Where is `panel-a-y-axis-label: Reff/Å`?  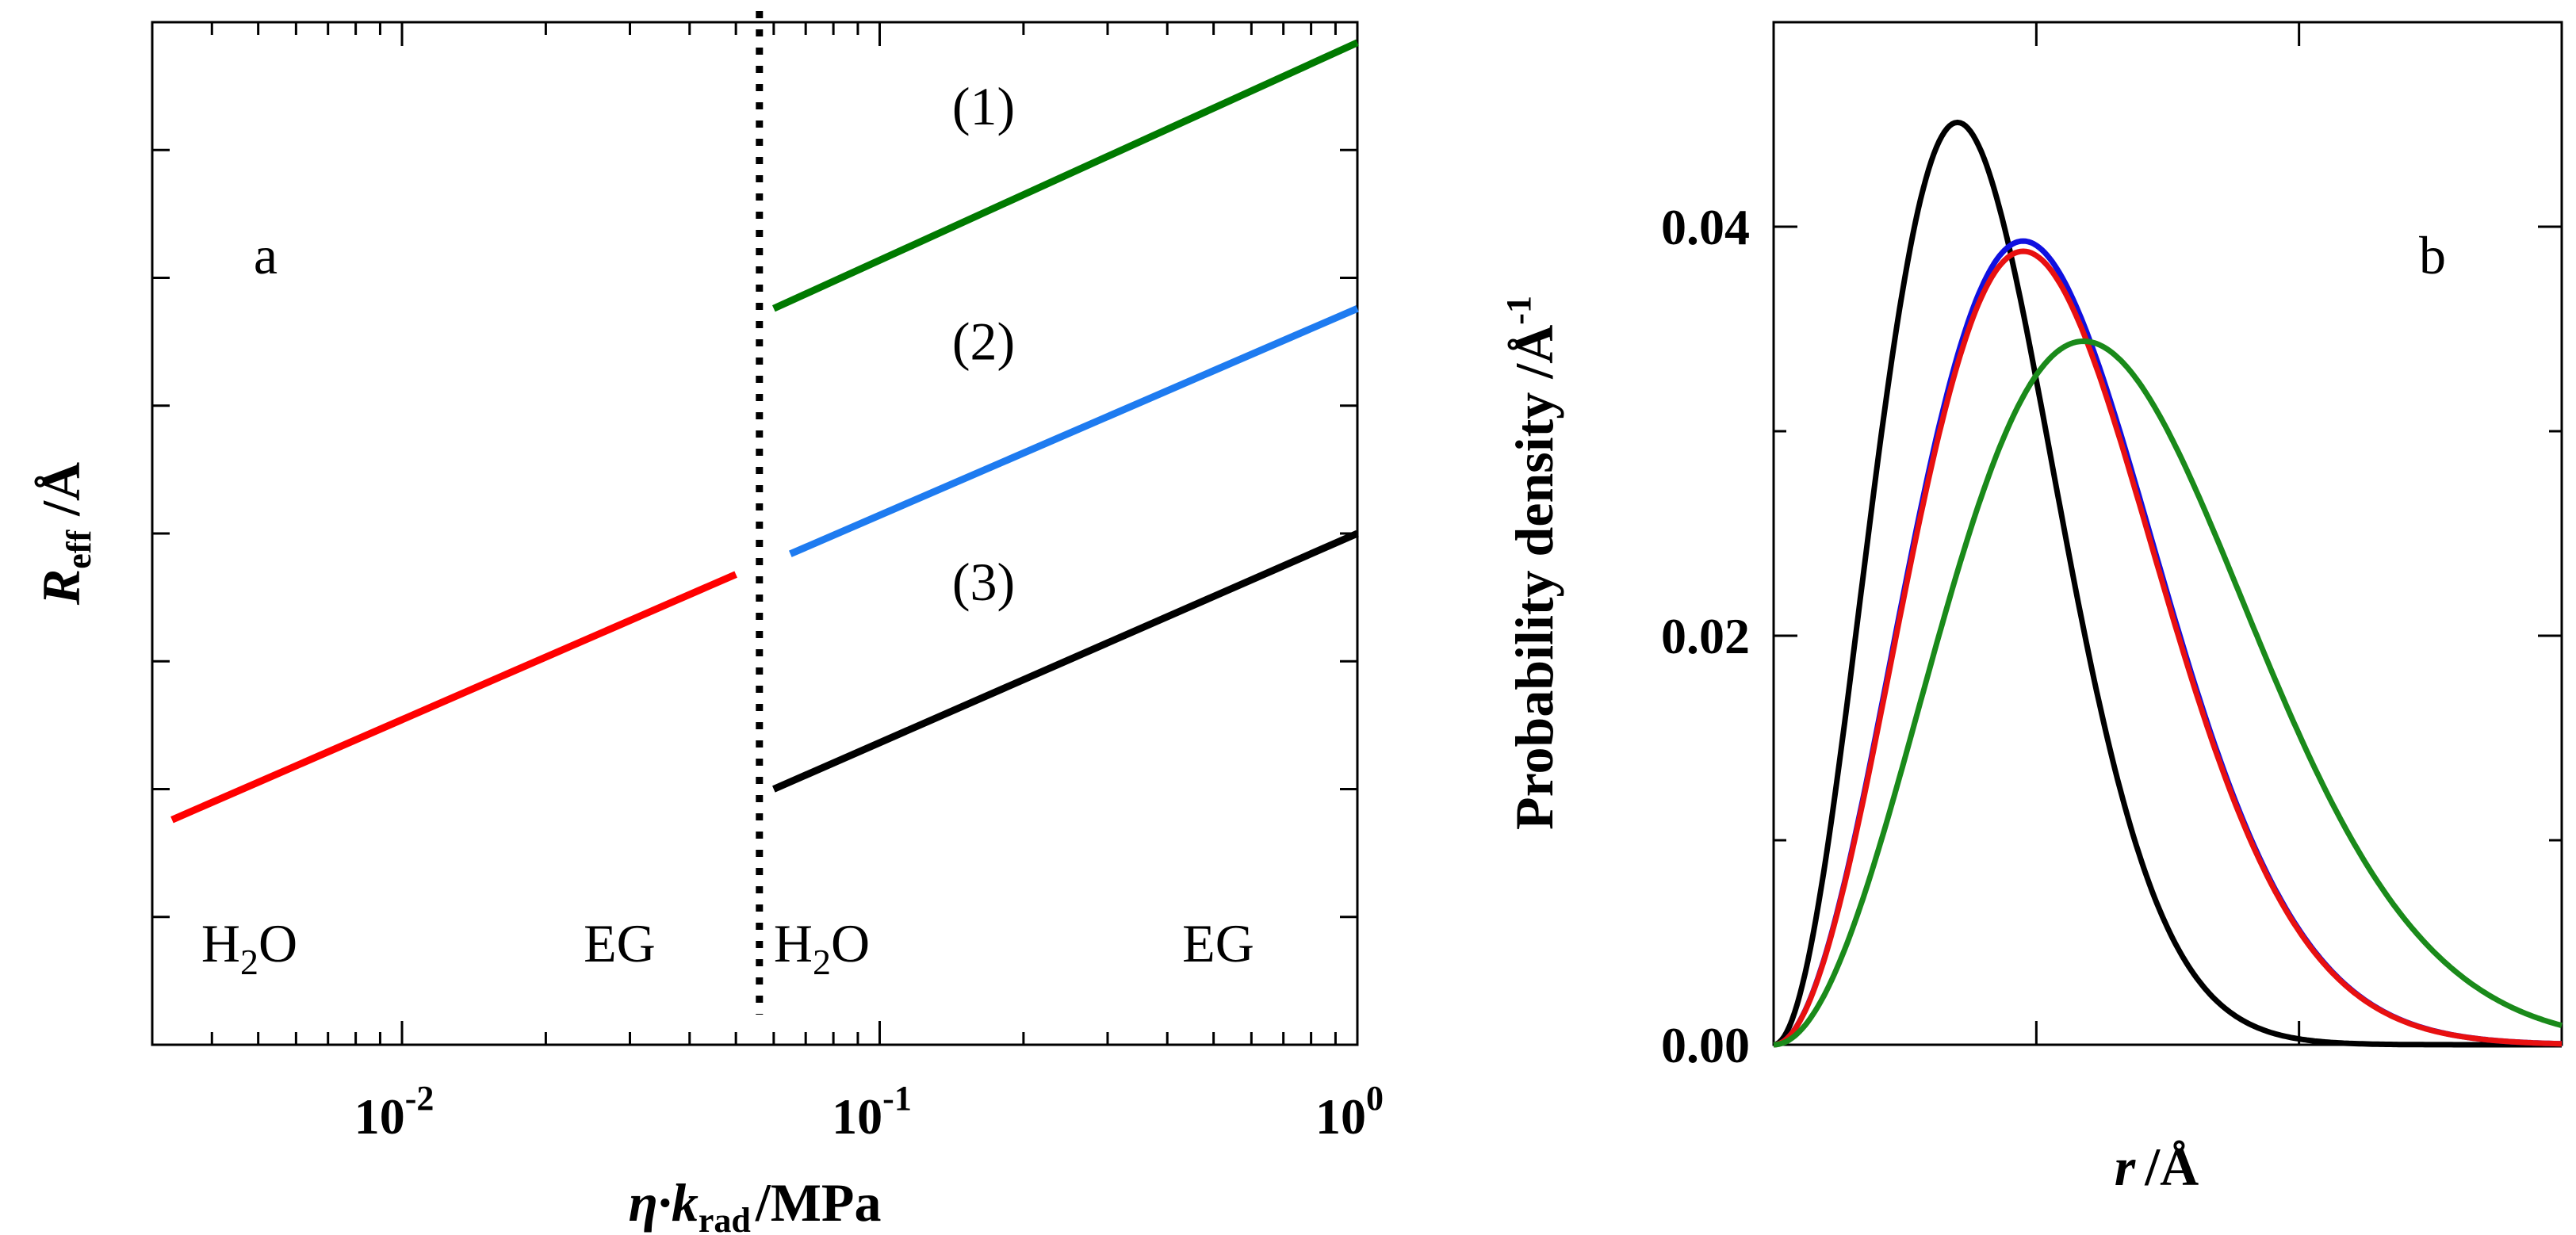 panel-a-y-axis-label: Reff/Å is located at coordinates (64, 534).